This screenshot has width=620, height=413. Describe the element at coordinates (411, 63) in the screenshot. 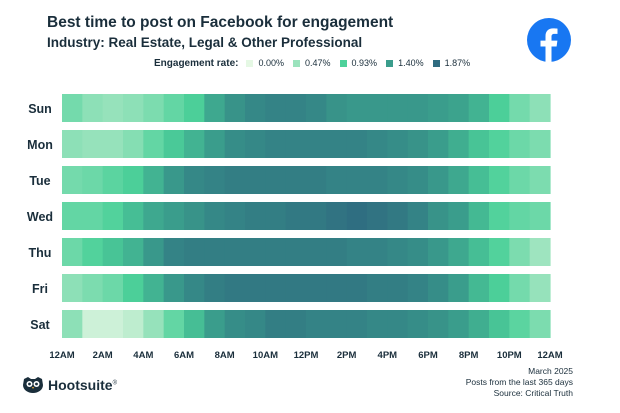

I see `legend-item-label: 1.40%` at that location.